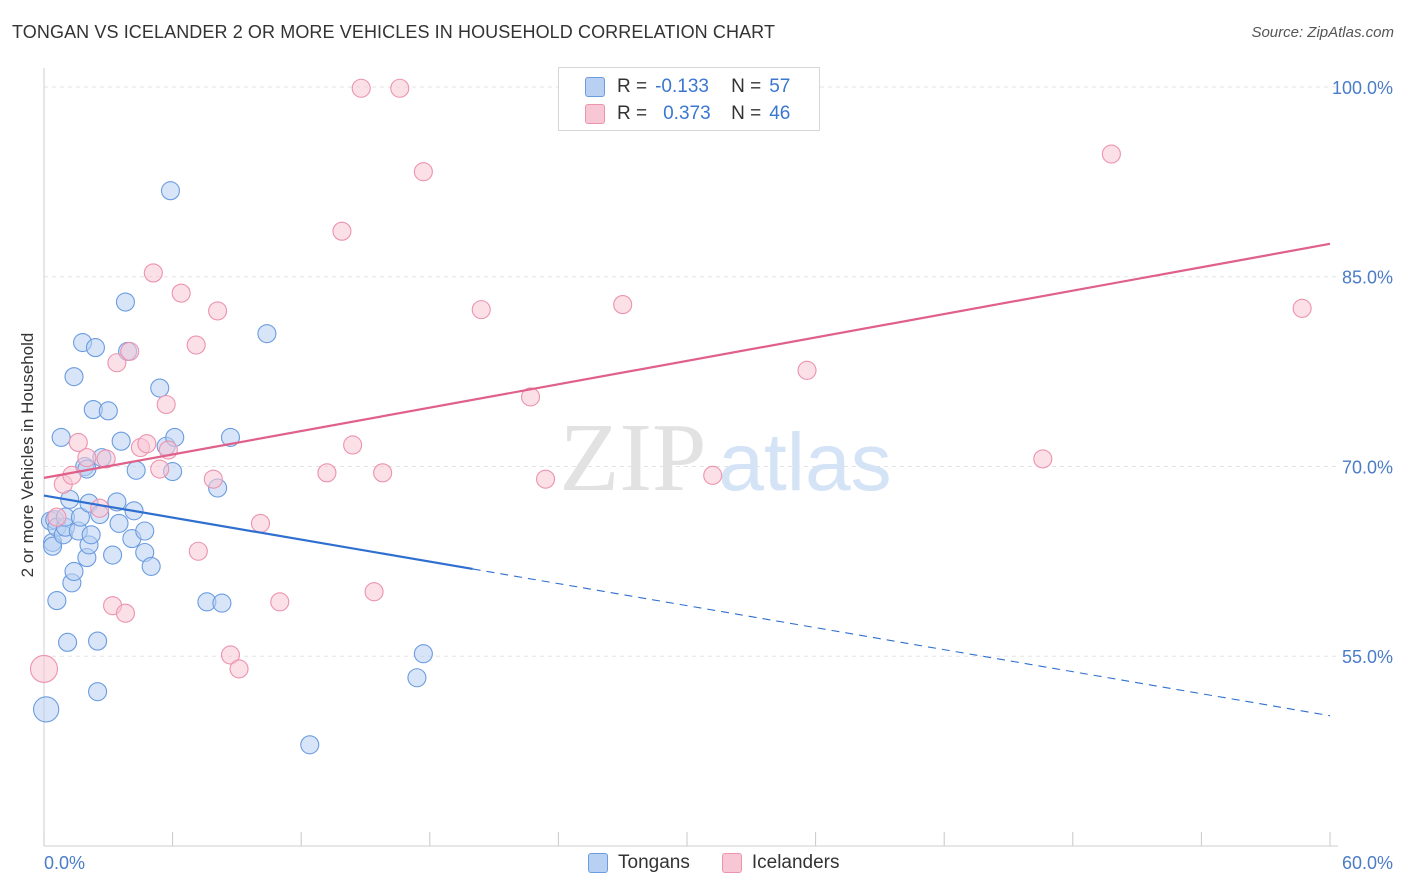  What do you see at coordinates (1367, 467) in the screenshot?
I see `y-tick-label: 70.0%` at bounding box center [1367, 467].